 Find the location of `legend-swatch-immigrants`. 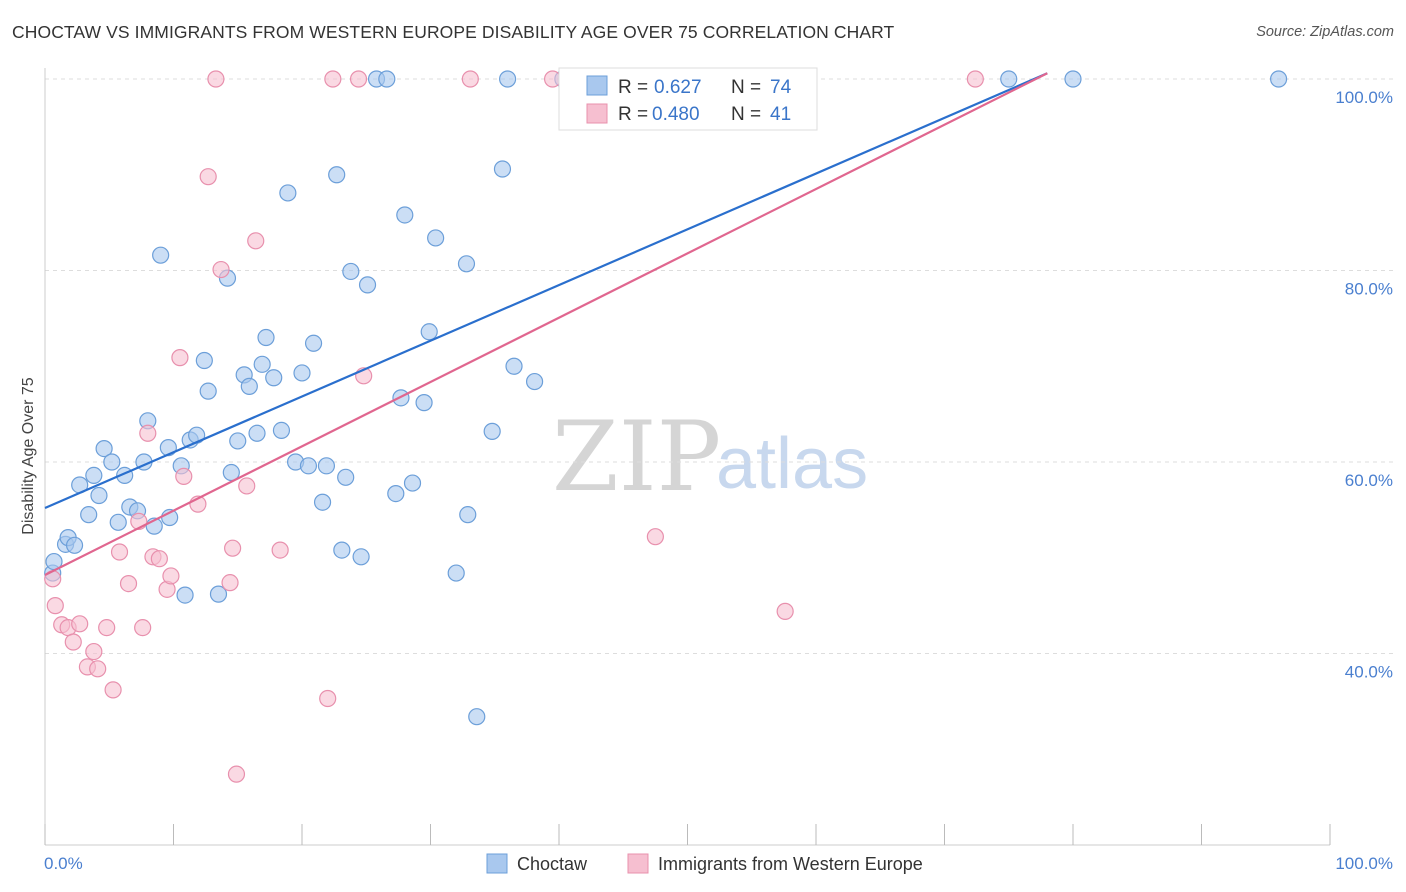

legend-swatch-immigrants is located at coordinates (597, 113).